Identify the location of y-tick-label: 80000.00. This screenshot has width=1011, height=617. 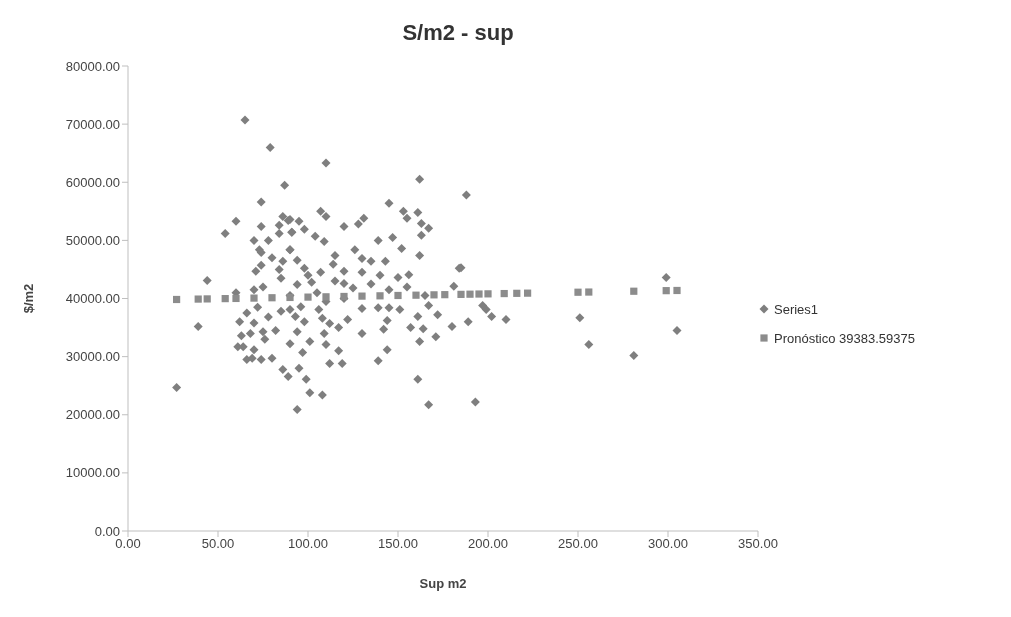
(92, 66).